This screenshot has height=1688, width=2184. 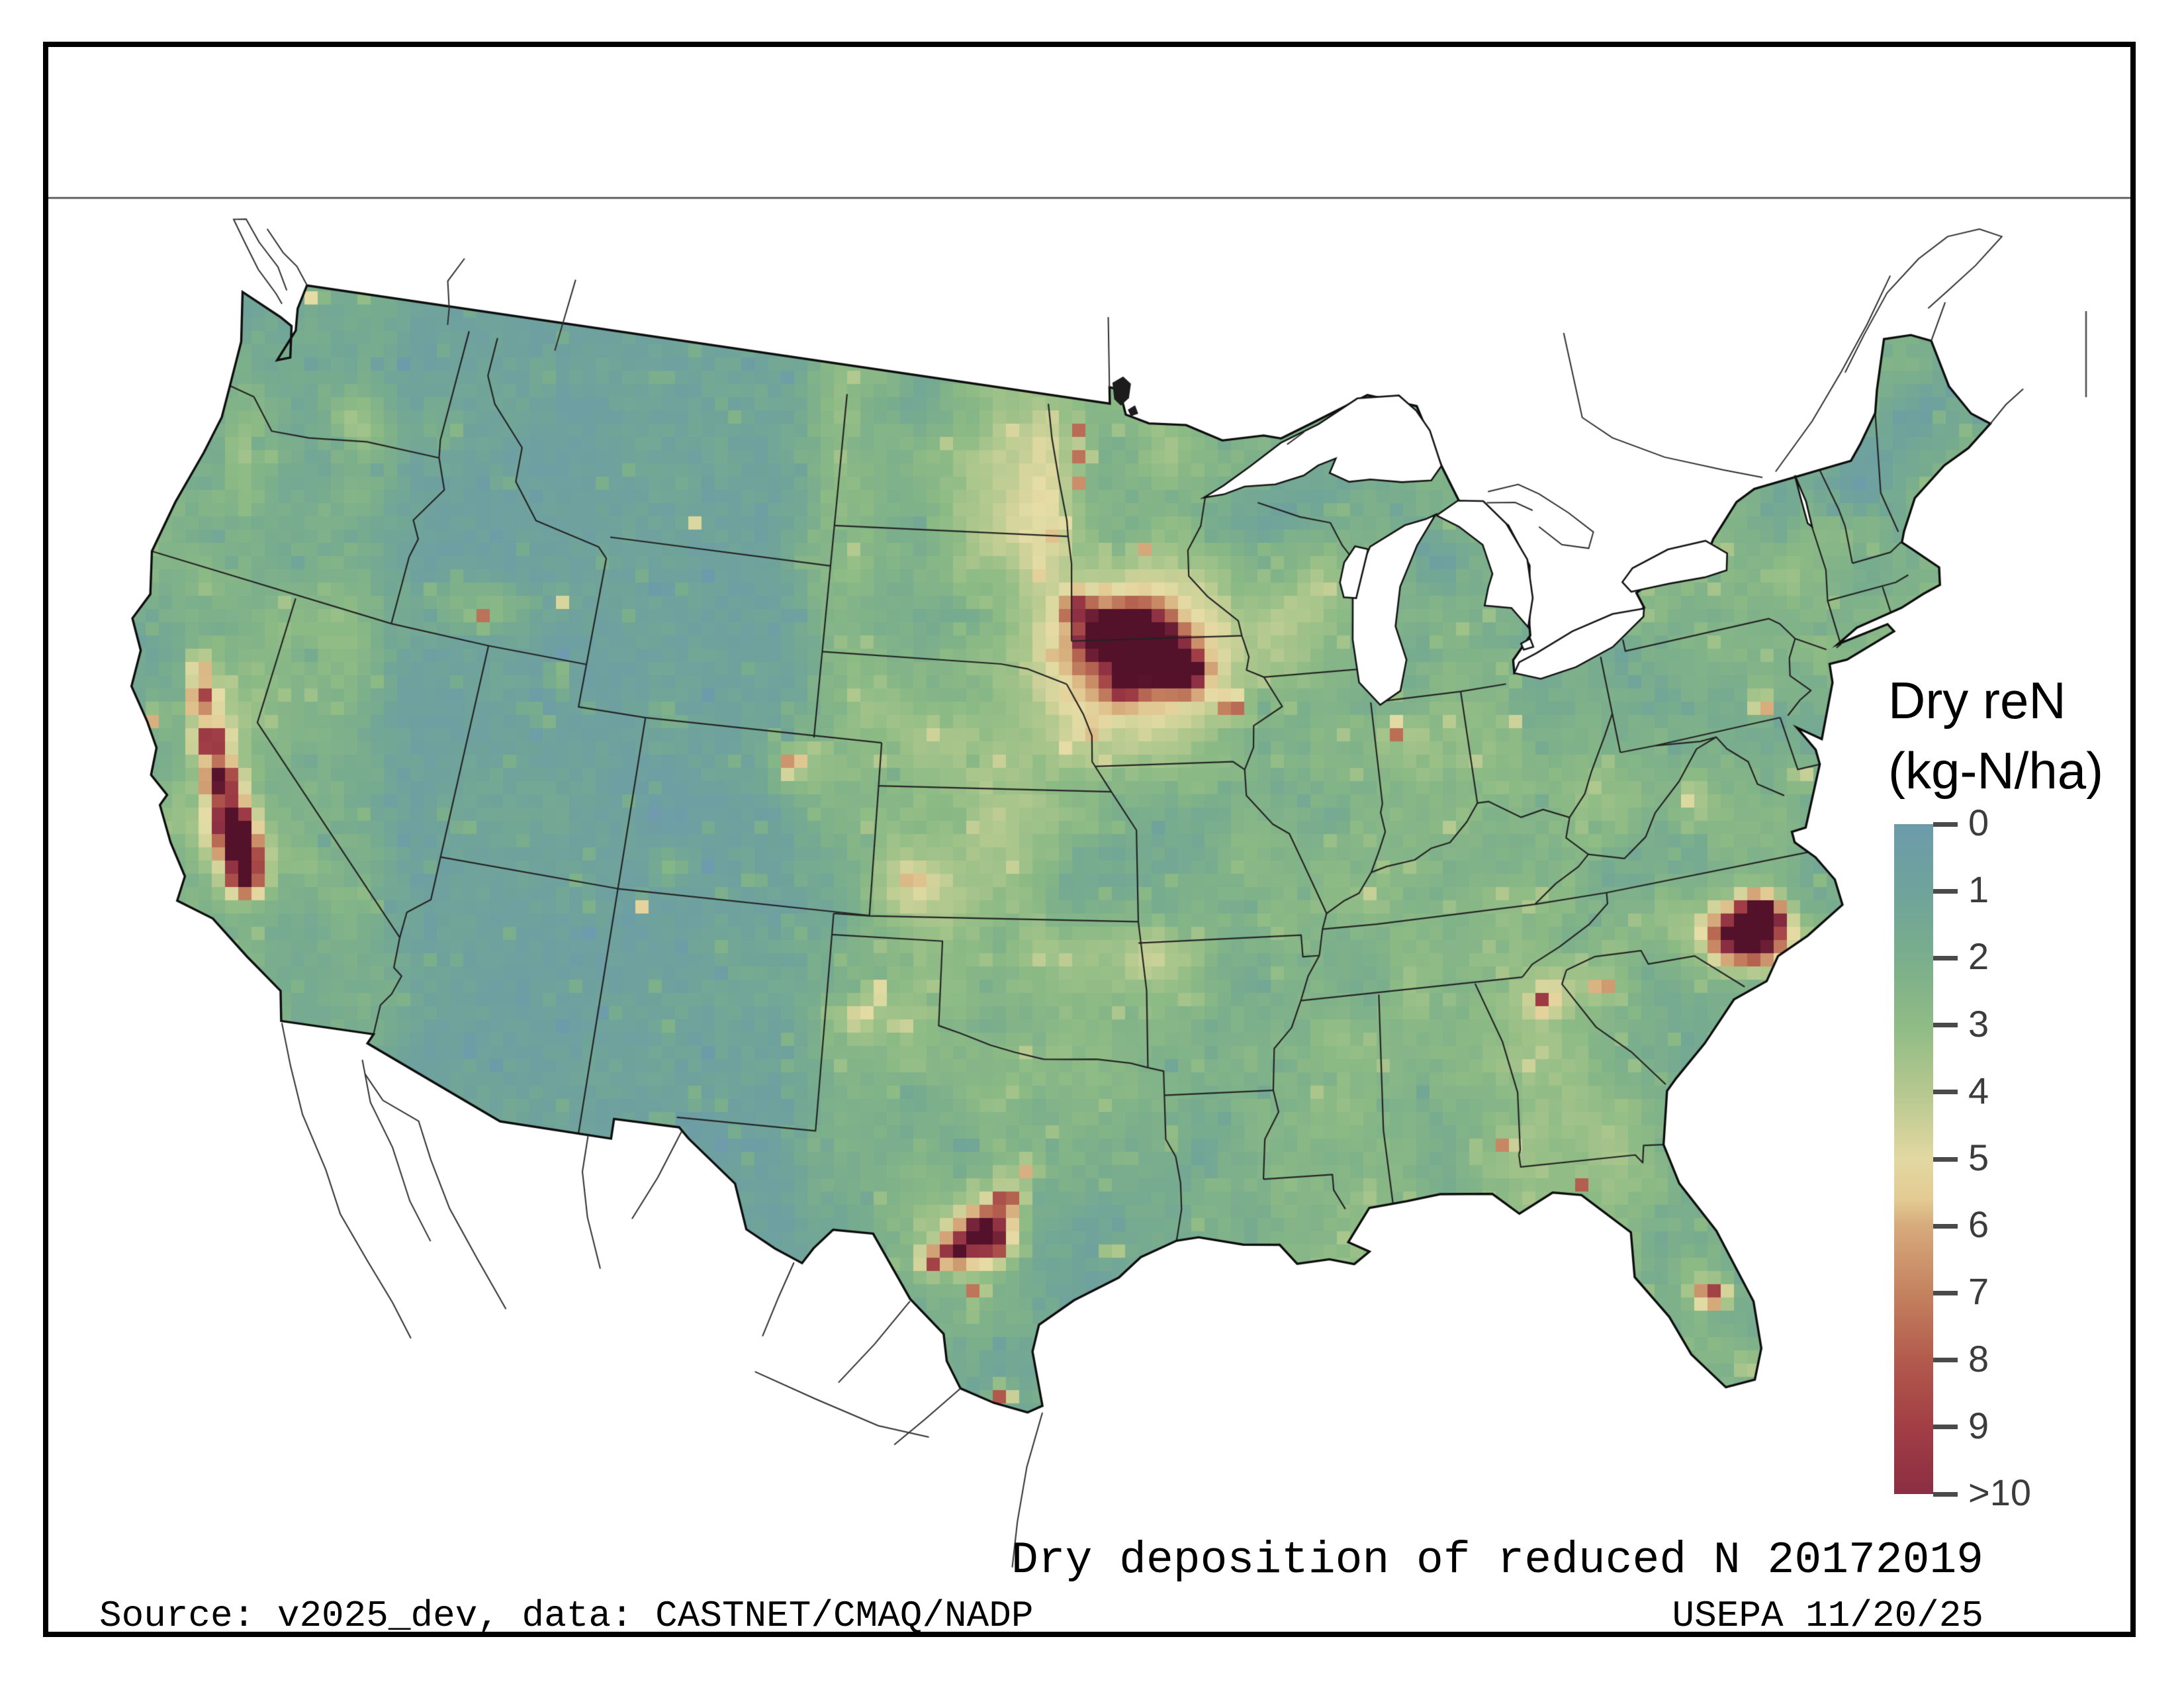 I want to click on legend-tick-label: 9, so click(x=1979, y=1425).